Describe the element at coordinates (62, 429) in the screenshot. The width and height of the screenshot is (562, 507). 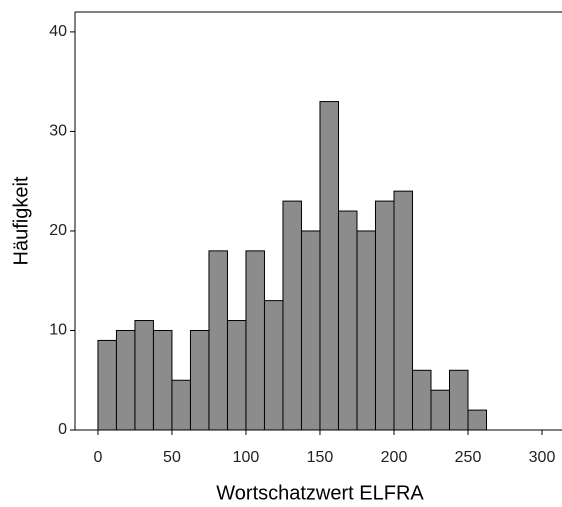
I see `y-tick-label: 0` at that location.